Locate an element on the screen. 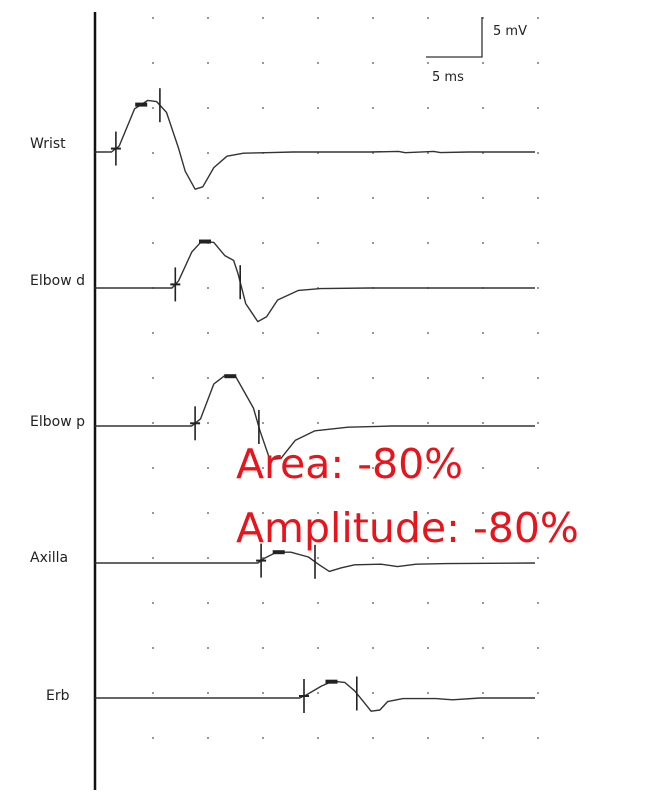  trace-erb is located at coordinates (315, 696).